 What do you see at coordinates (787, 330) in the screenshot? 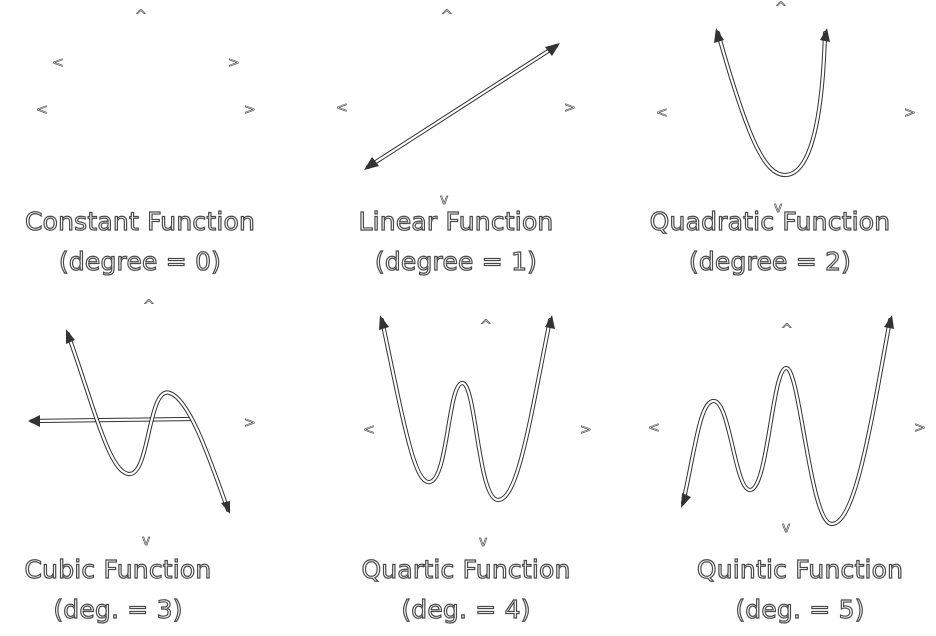
I see `axis-up-mark: ^` at bounding box center [787, 330].